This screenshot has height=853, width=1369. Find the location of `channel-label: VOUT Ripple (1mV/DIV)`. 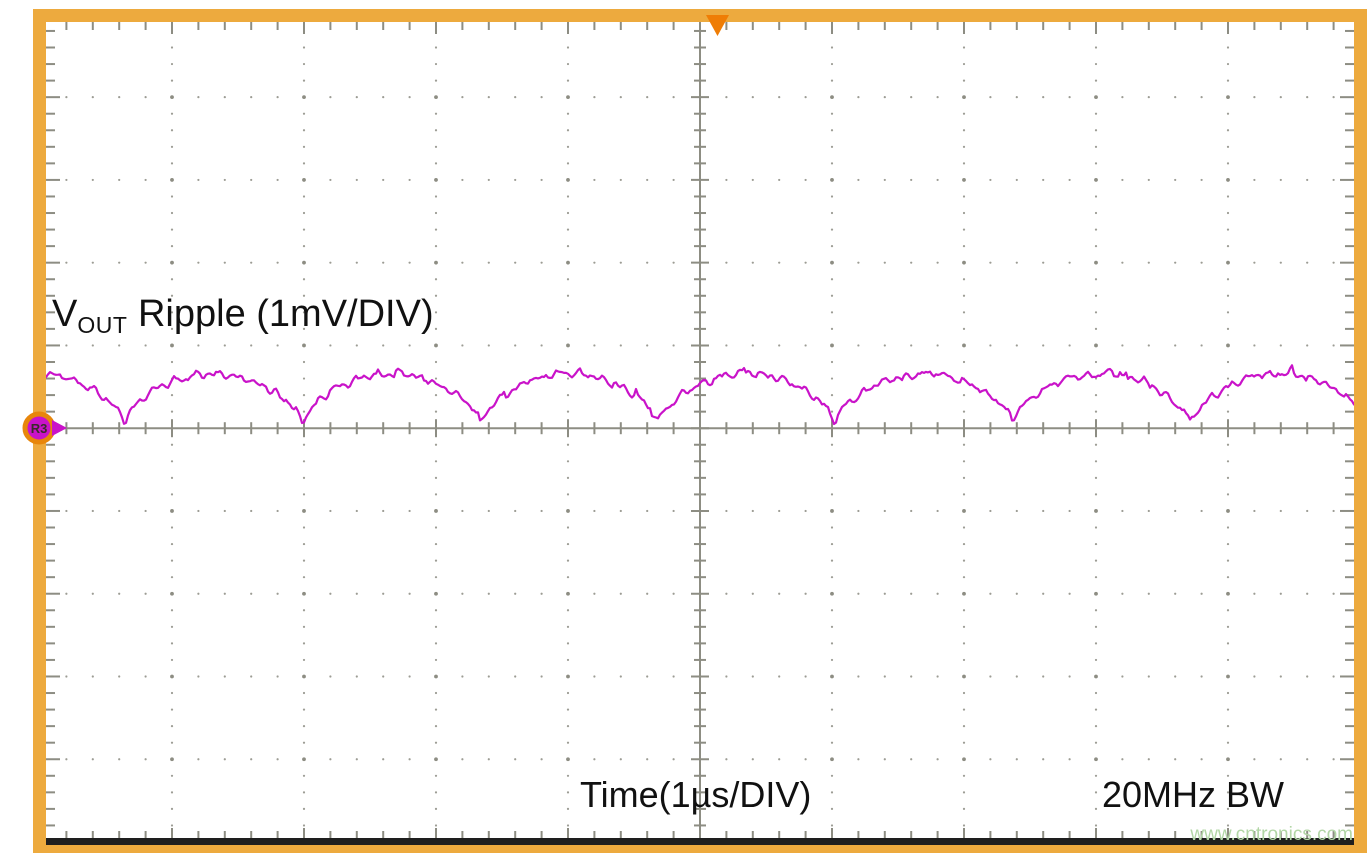

channel-label: VOUT Ripple (1mV/DIV) is located at coordinates (243, 316).